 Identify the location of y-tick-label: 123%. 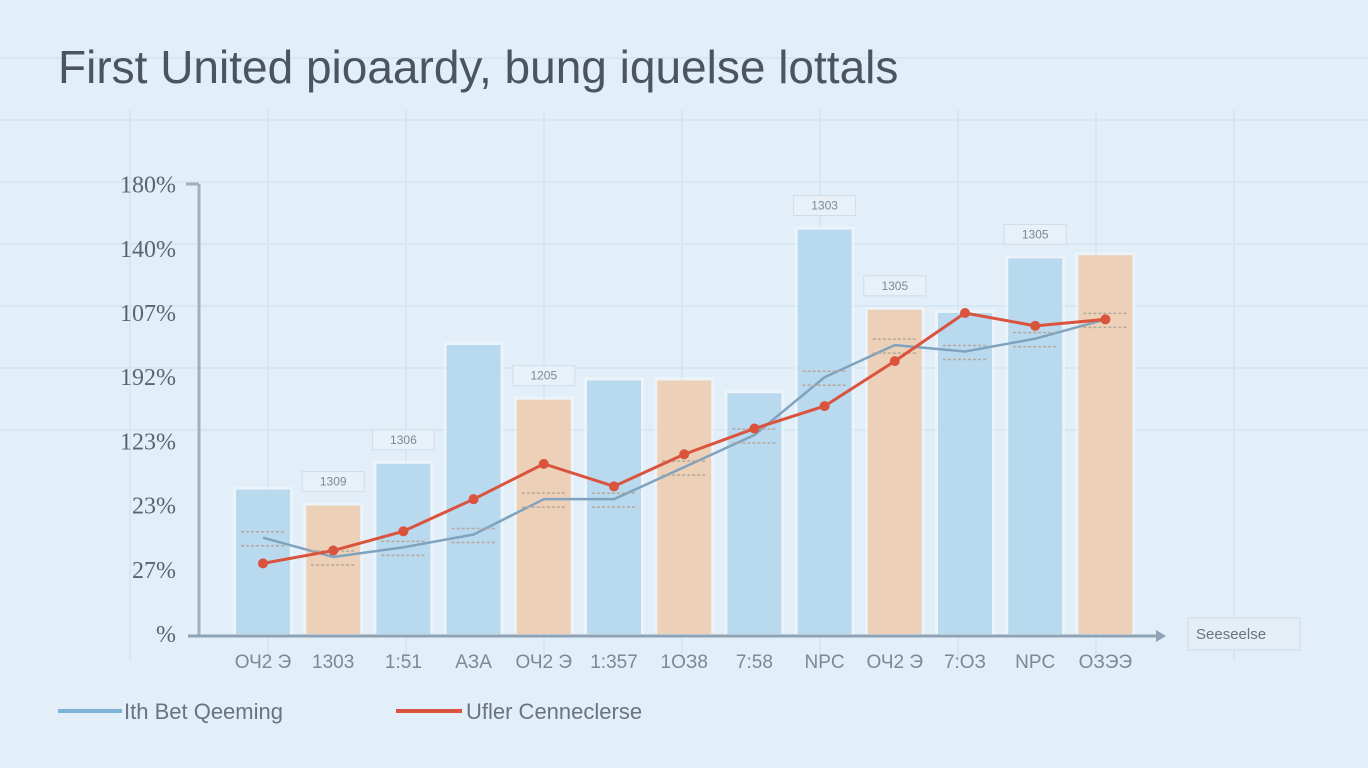
(148, 442).